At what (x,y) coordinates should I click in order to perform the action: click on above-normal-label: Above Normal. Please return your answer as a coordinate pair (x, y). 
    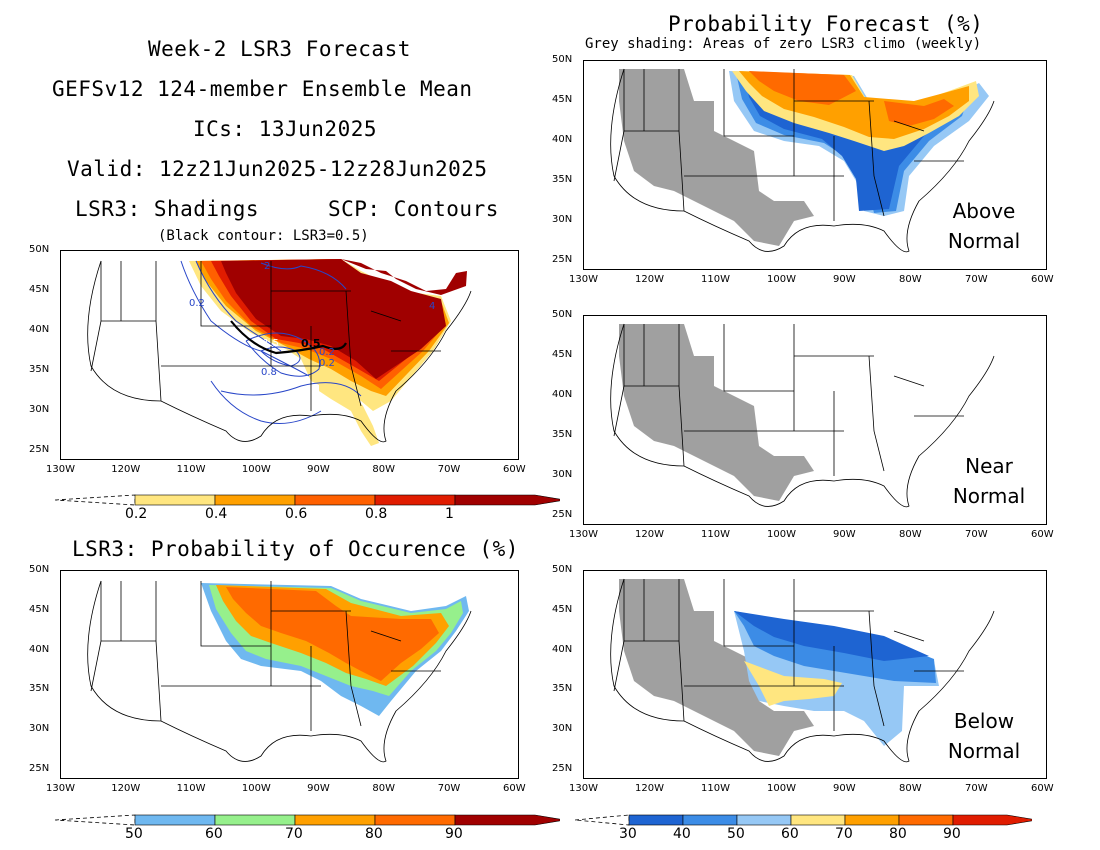
    Looking at the image, I should click on (984, 226).